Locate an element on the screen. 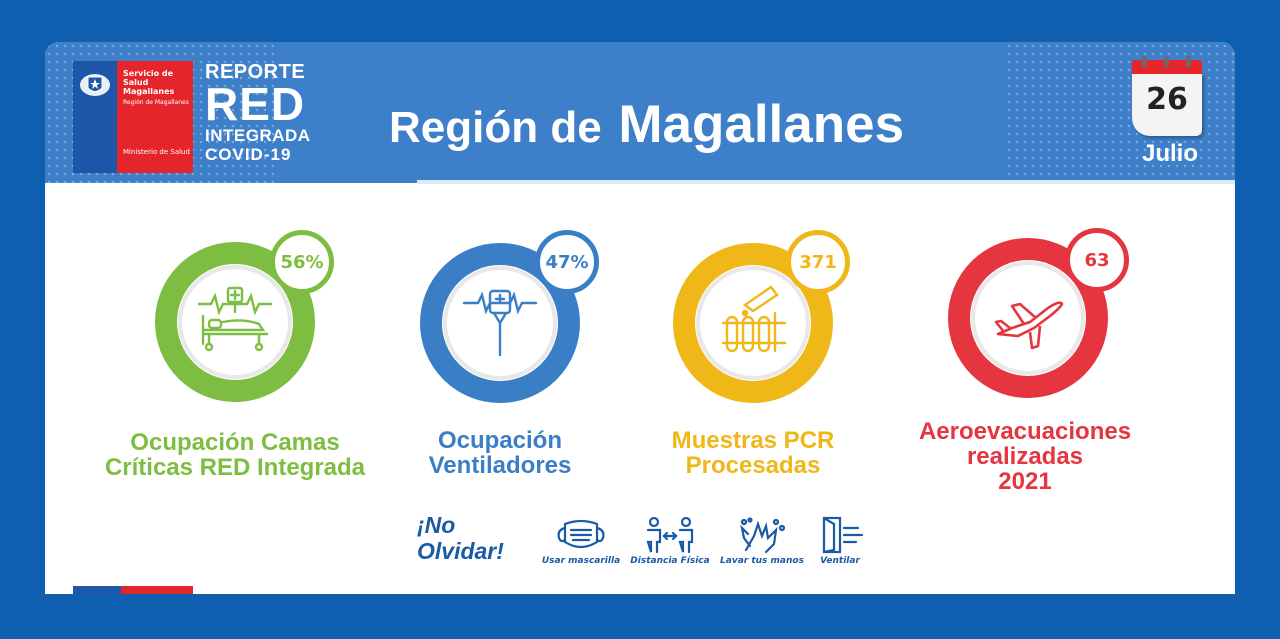 The height and width of the screenshot is (639, 1280). stat-beds-value: 56% is located at coordinates (302, 262).